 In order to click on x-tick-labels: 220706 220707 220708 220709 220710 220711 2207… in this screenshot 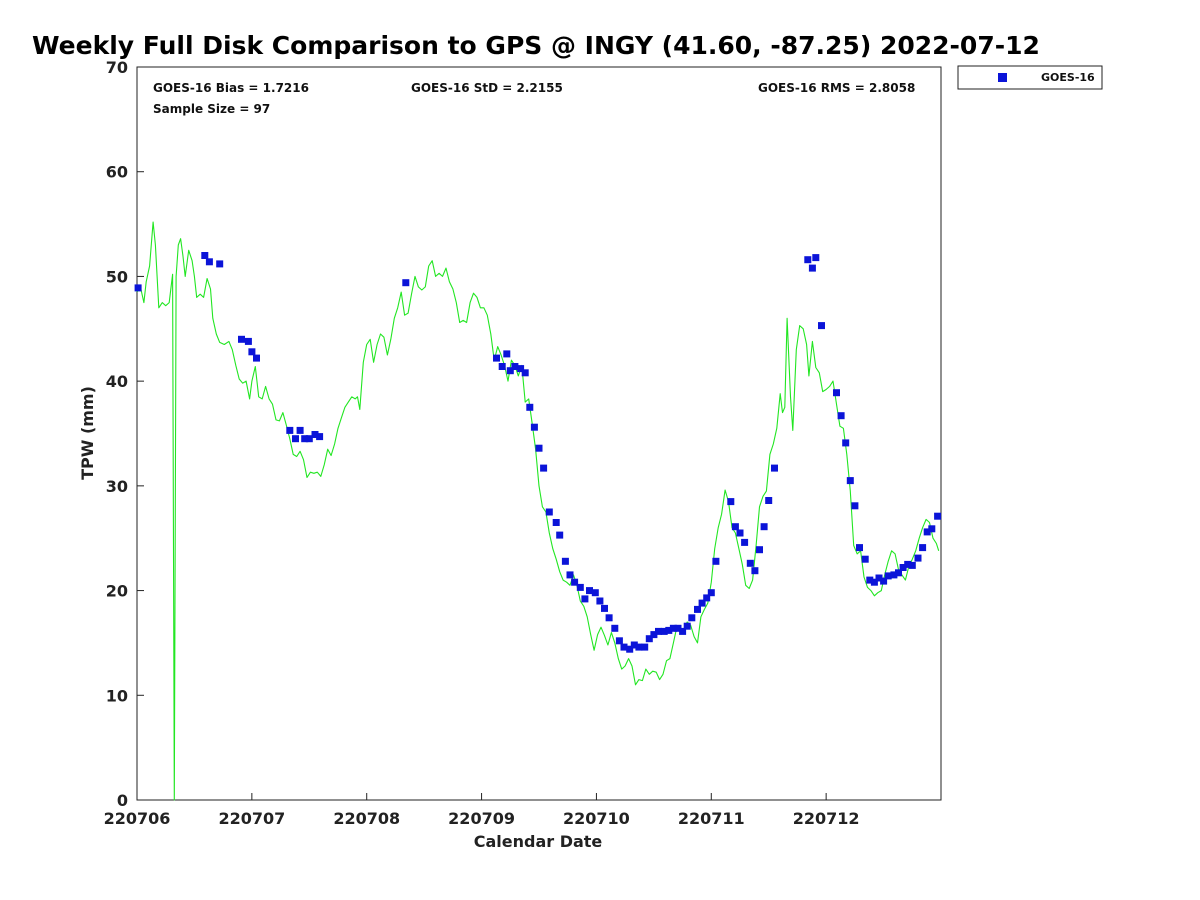, I will do `click(482, 818)`.